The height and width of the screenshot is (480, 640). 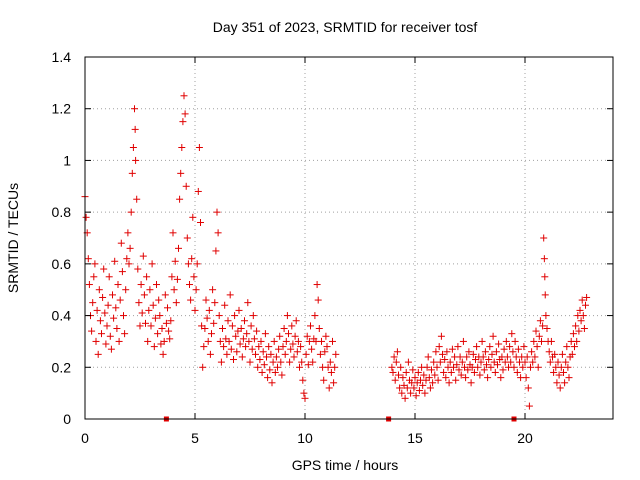 What do you see at coordinates (345, 465) in the screenshot?
I see `x-axis-label: GPS time / hours` at bounding box center [345, 465].